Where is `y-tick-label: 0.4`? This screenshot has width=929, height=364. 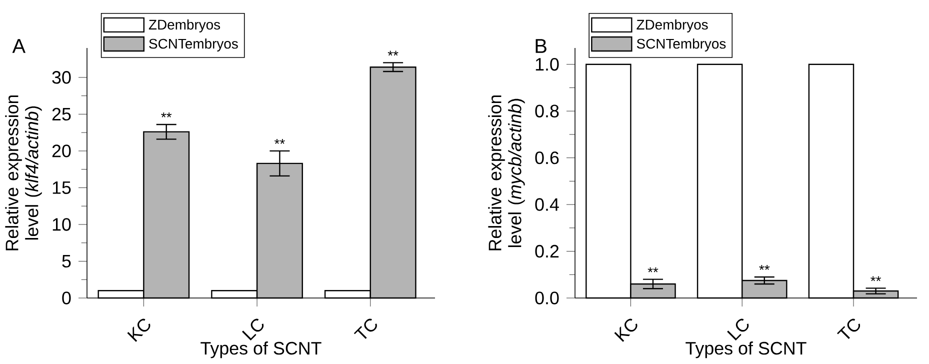 y-tick-label: 0.4 is located at coordinates (547, 204).